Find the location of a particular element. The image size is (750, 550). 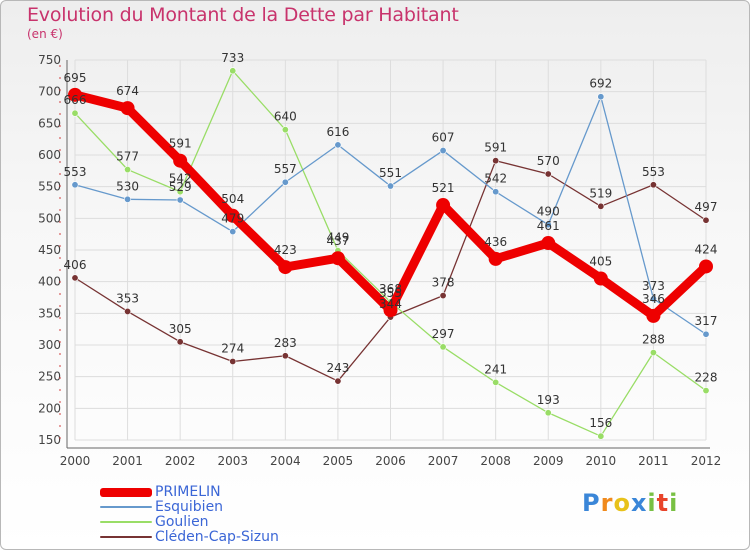

data-label-primelin: 423 is located at coordinates (285, 250).